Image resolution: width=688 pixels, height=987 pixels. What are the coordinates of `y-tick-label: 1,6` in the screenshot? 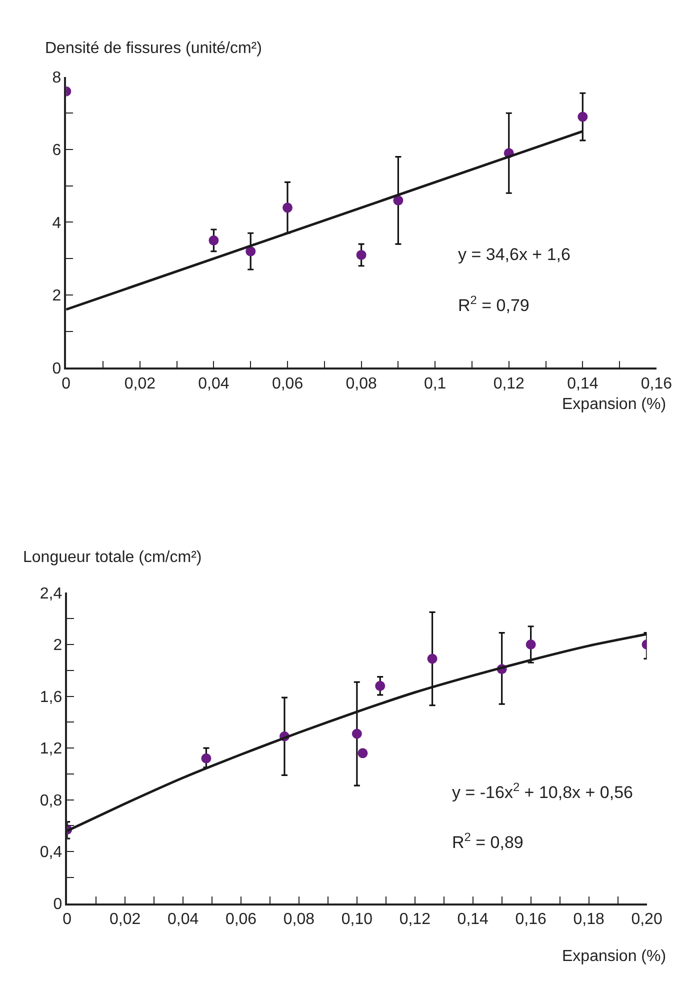 It's located at (51, 697).